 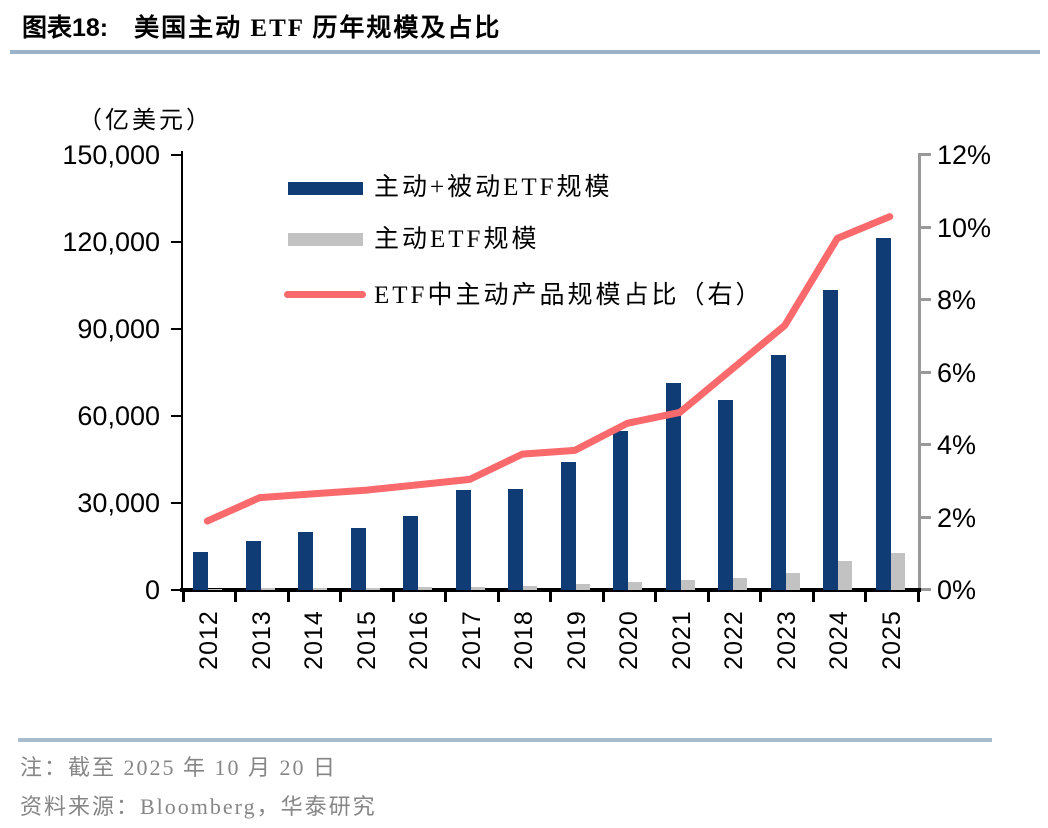 What do you see at coordinates (118, 416) in the screenshot?
I see `left-axis-tick-label: 60,000` at bounding box center [118, 416].